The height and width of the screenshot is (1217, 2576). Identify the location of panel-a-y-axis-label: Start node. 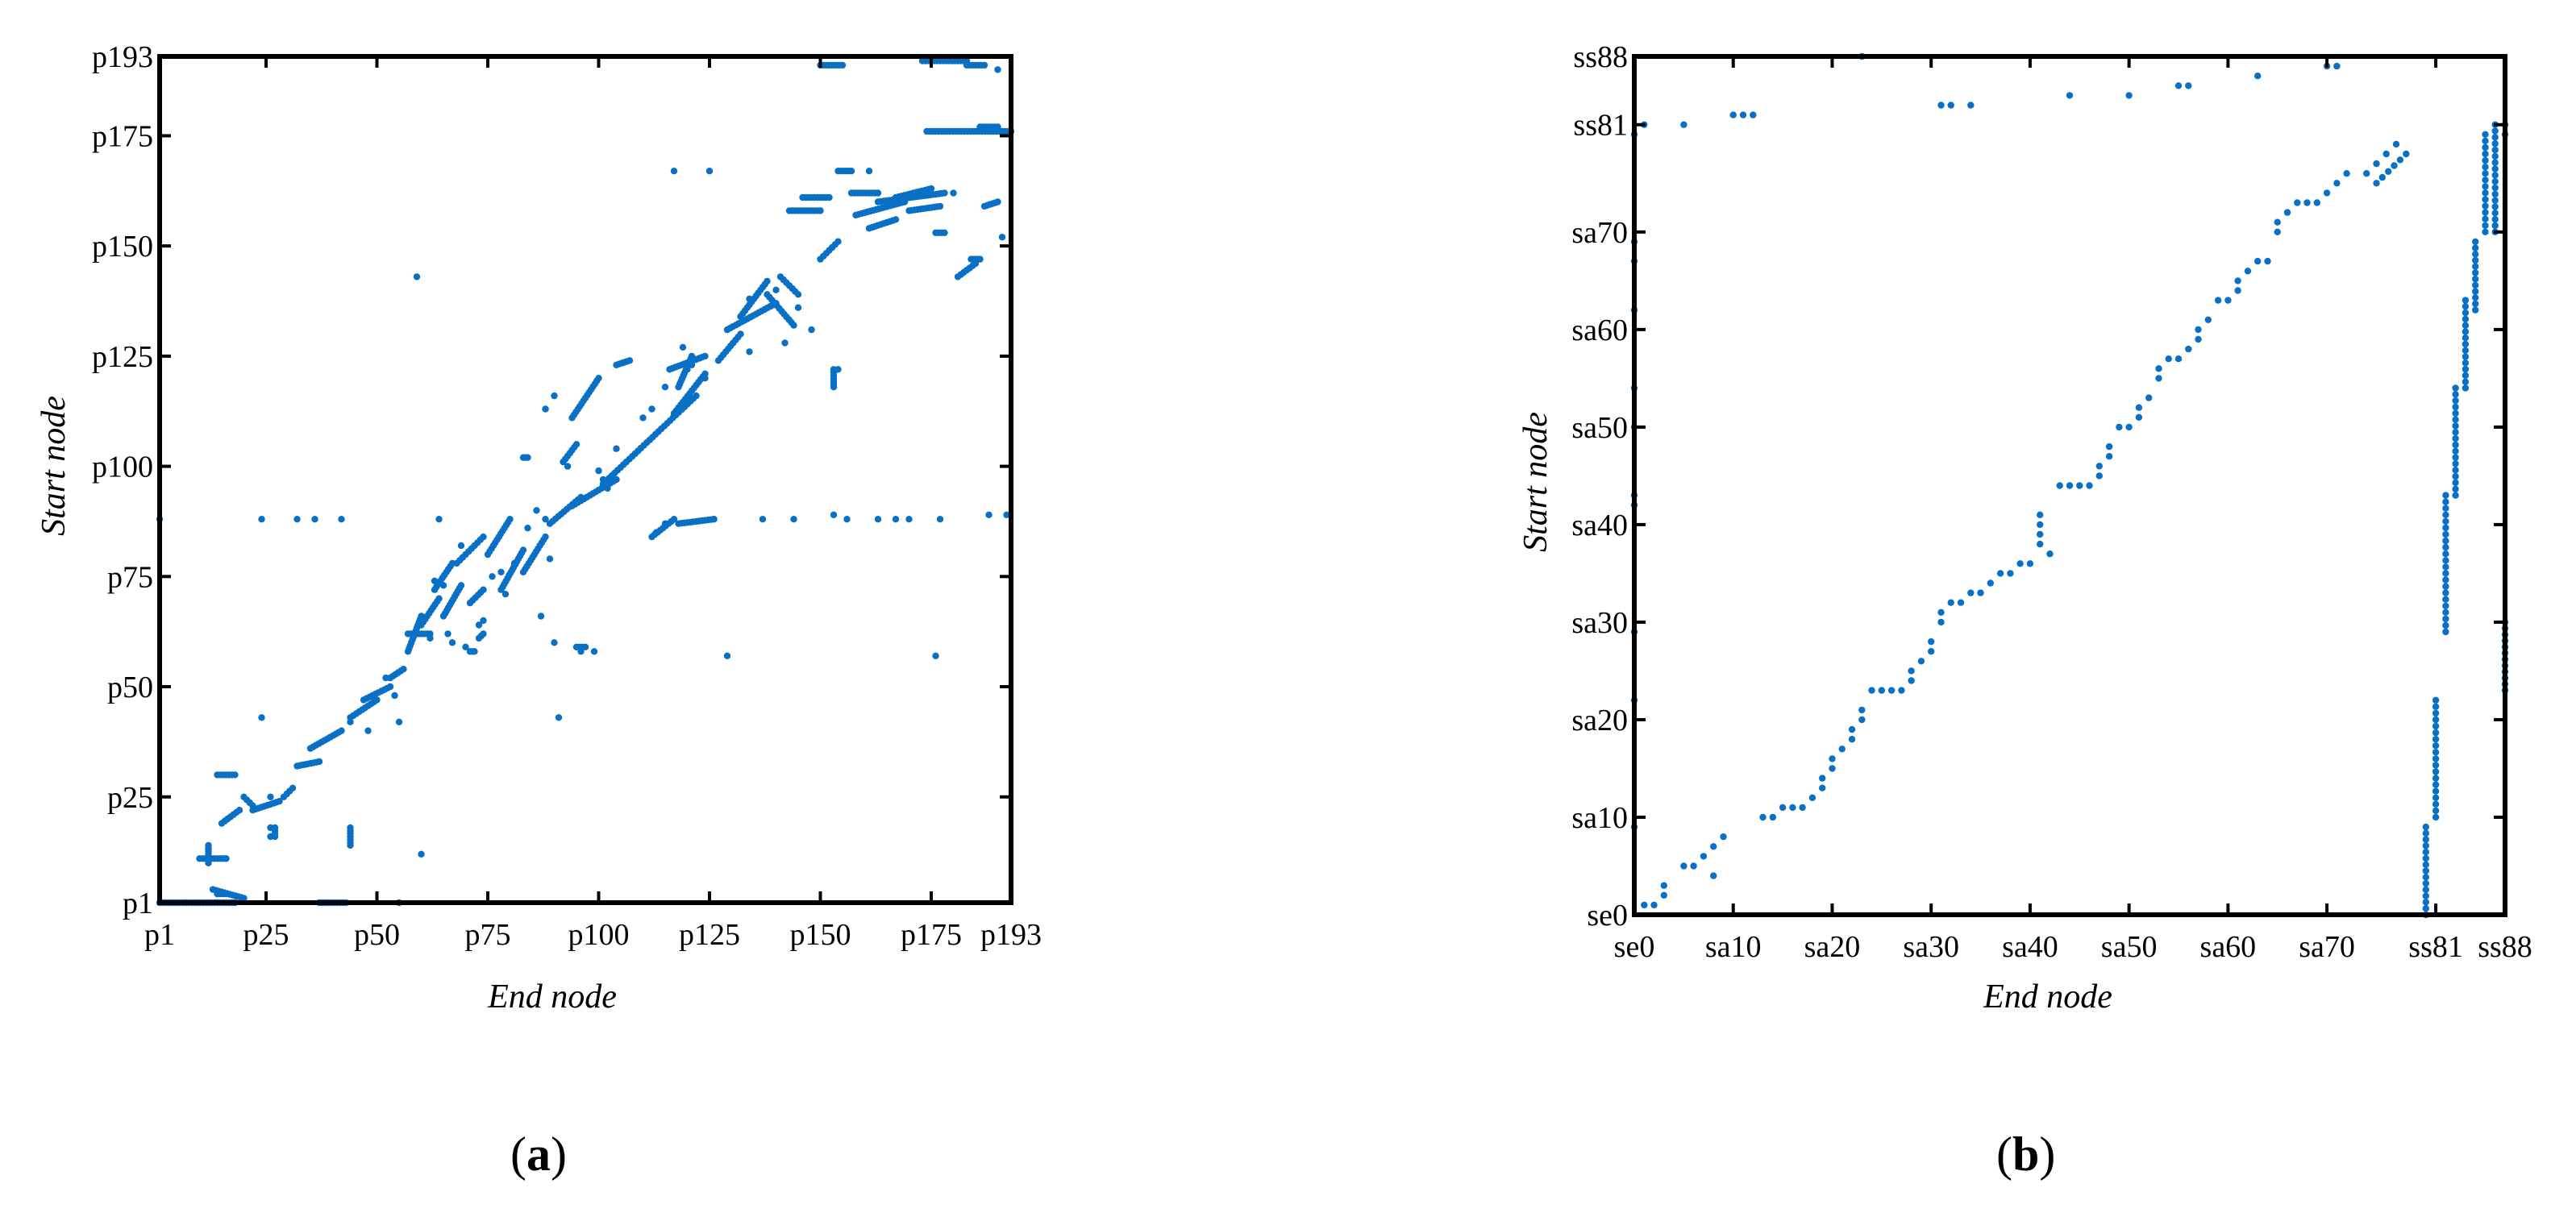
(54, 466).